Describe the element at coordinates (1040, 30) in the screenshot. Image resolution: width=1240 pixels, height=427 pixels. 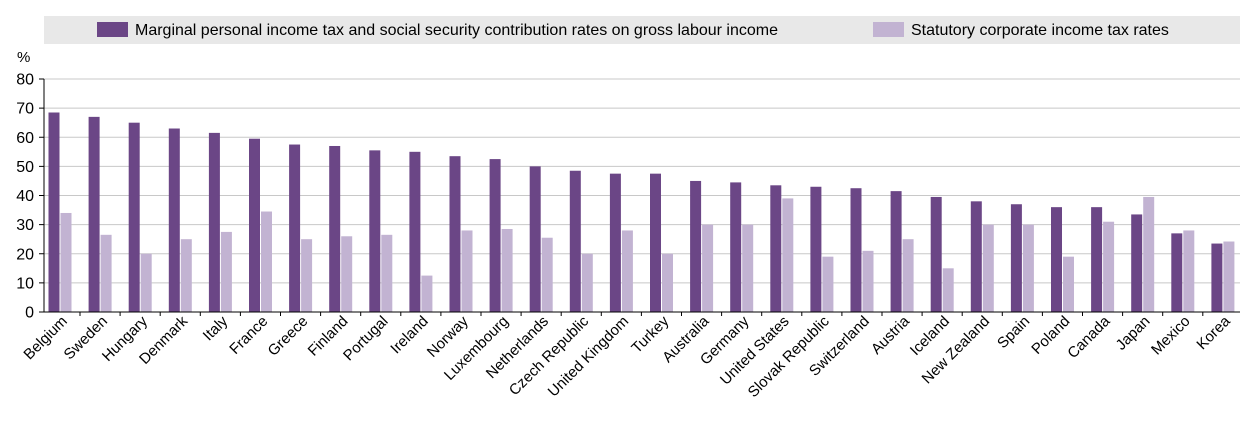
I see `legend-label-corporate-tax: Statutory corporate income tax rates` at that location.